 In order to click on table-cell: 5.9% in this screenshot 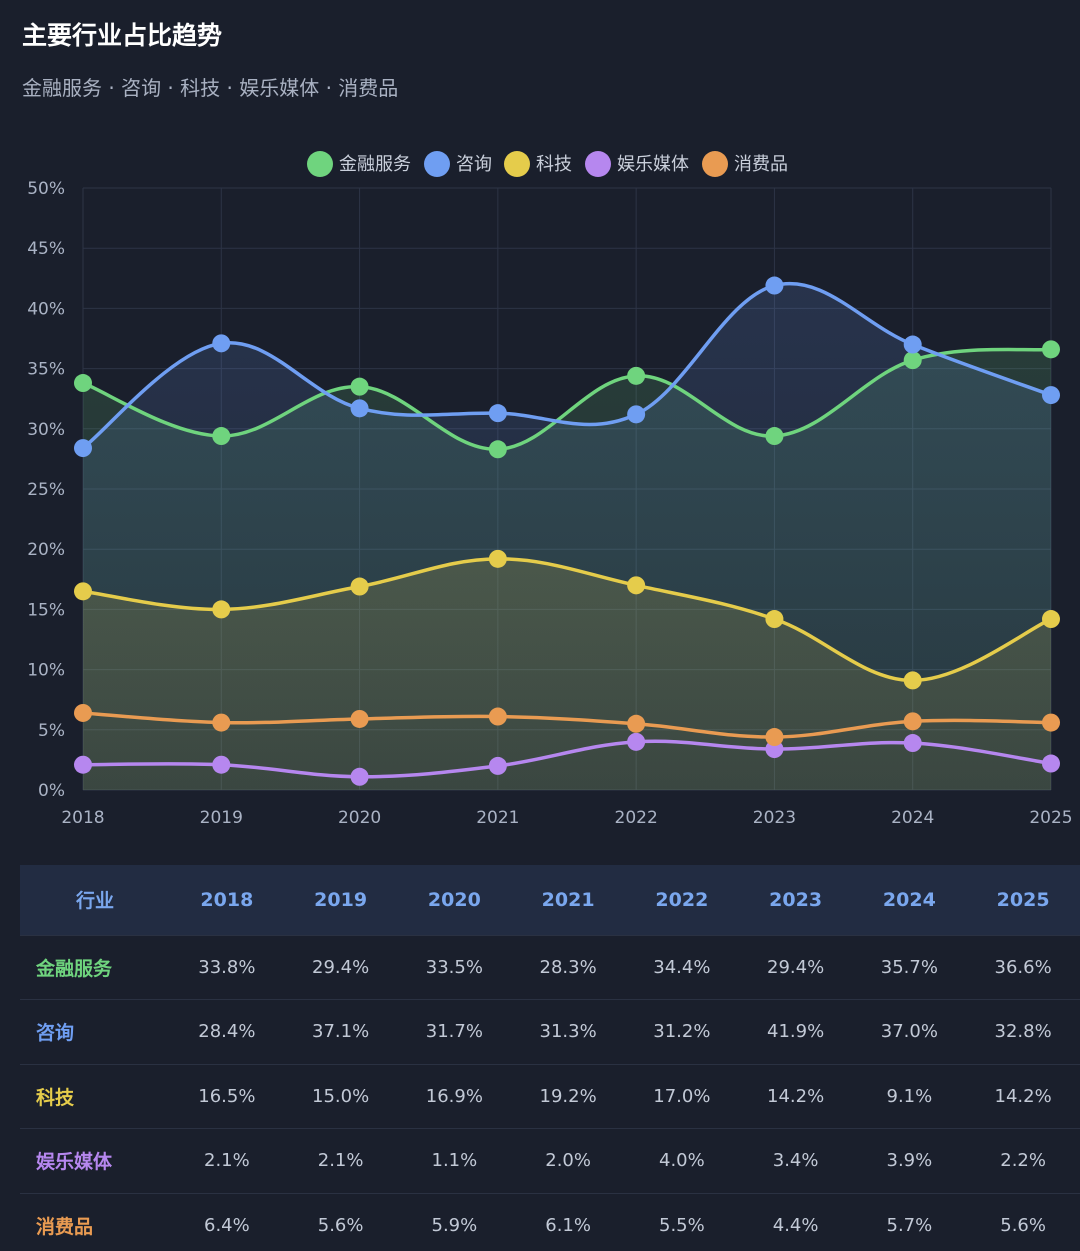, I will do `click(454, 1225)`.